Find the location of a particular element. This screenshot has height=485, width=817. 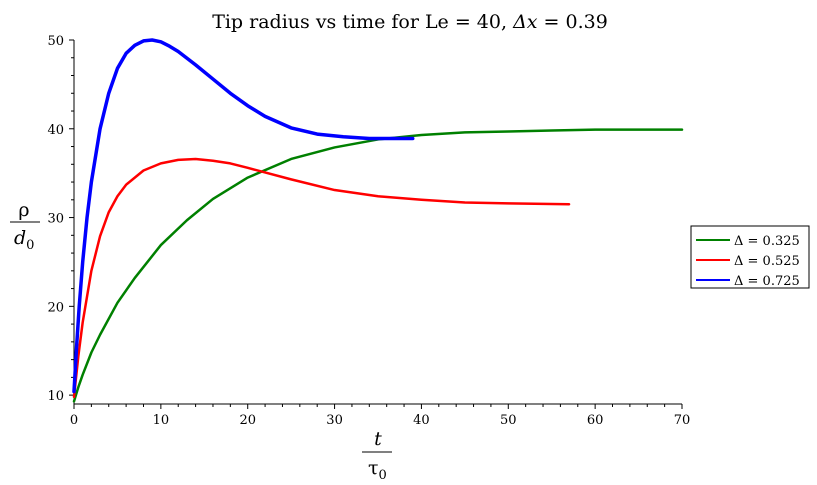

legend: Δ = 0.325 Δ = 0.525 Δ = 0.725 is located at coordinates (750, 257).